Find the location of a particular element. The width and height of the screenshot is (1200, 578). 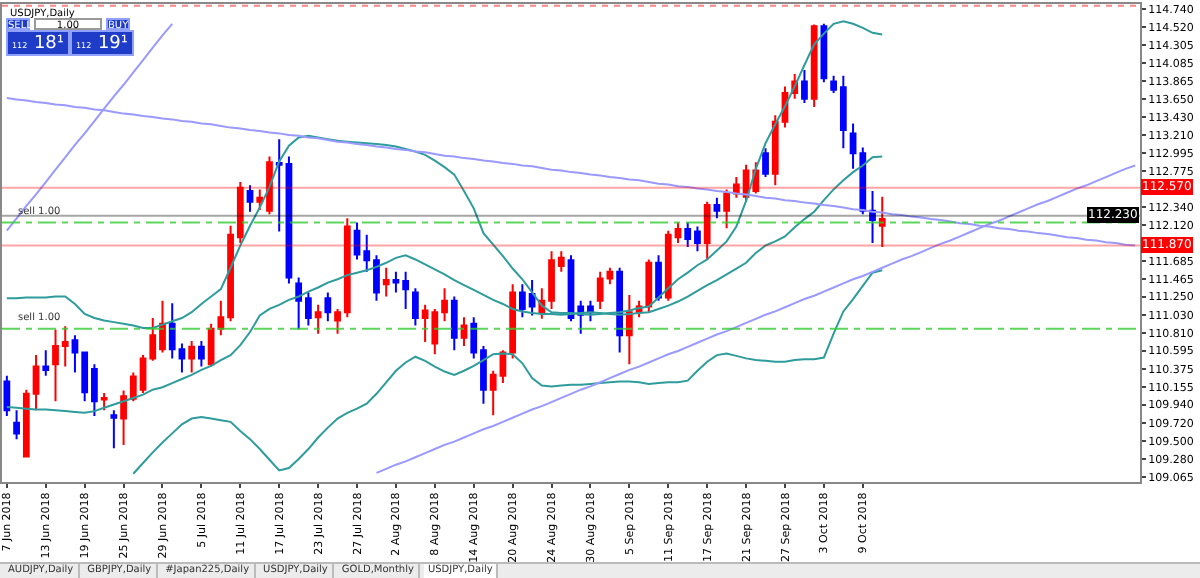

annotation: 19¹ is located at coordinates (112, 44).